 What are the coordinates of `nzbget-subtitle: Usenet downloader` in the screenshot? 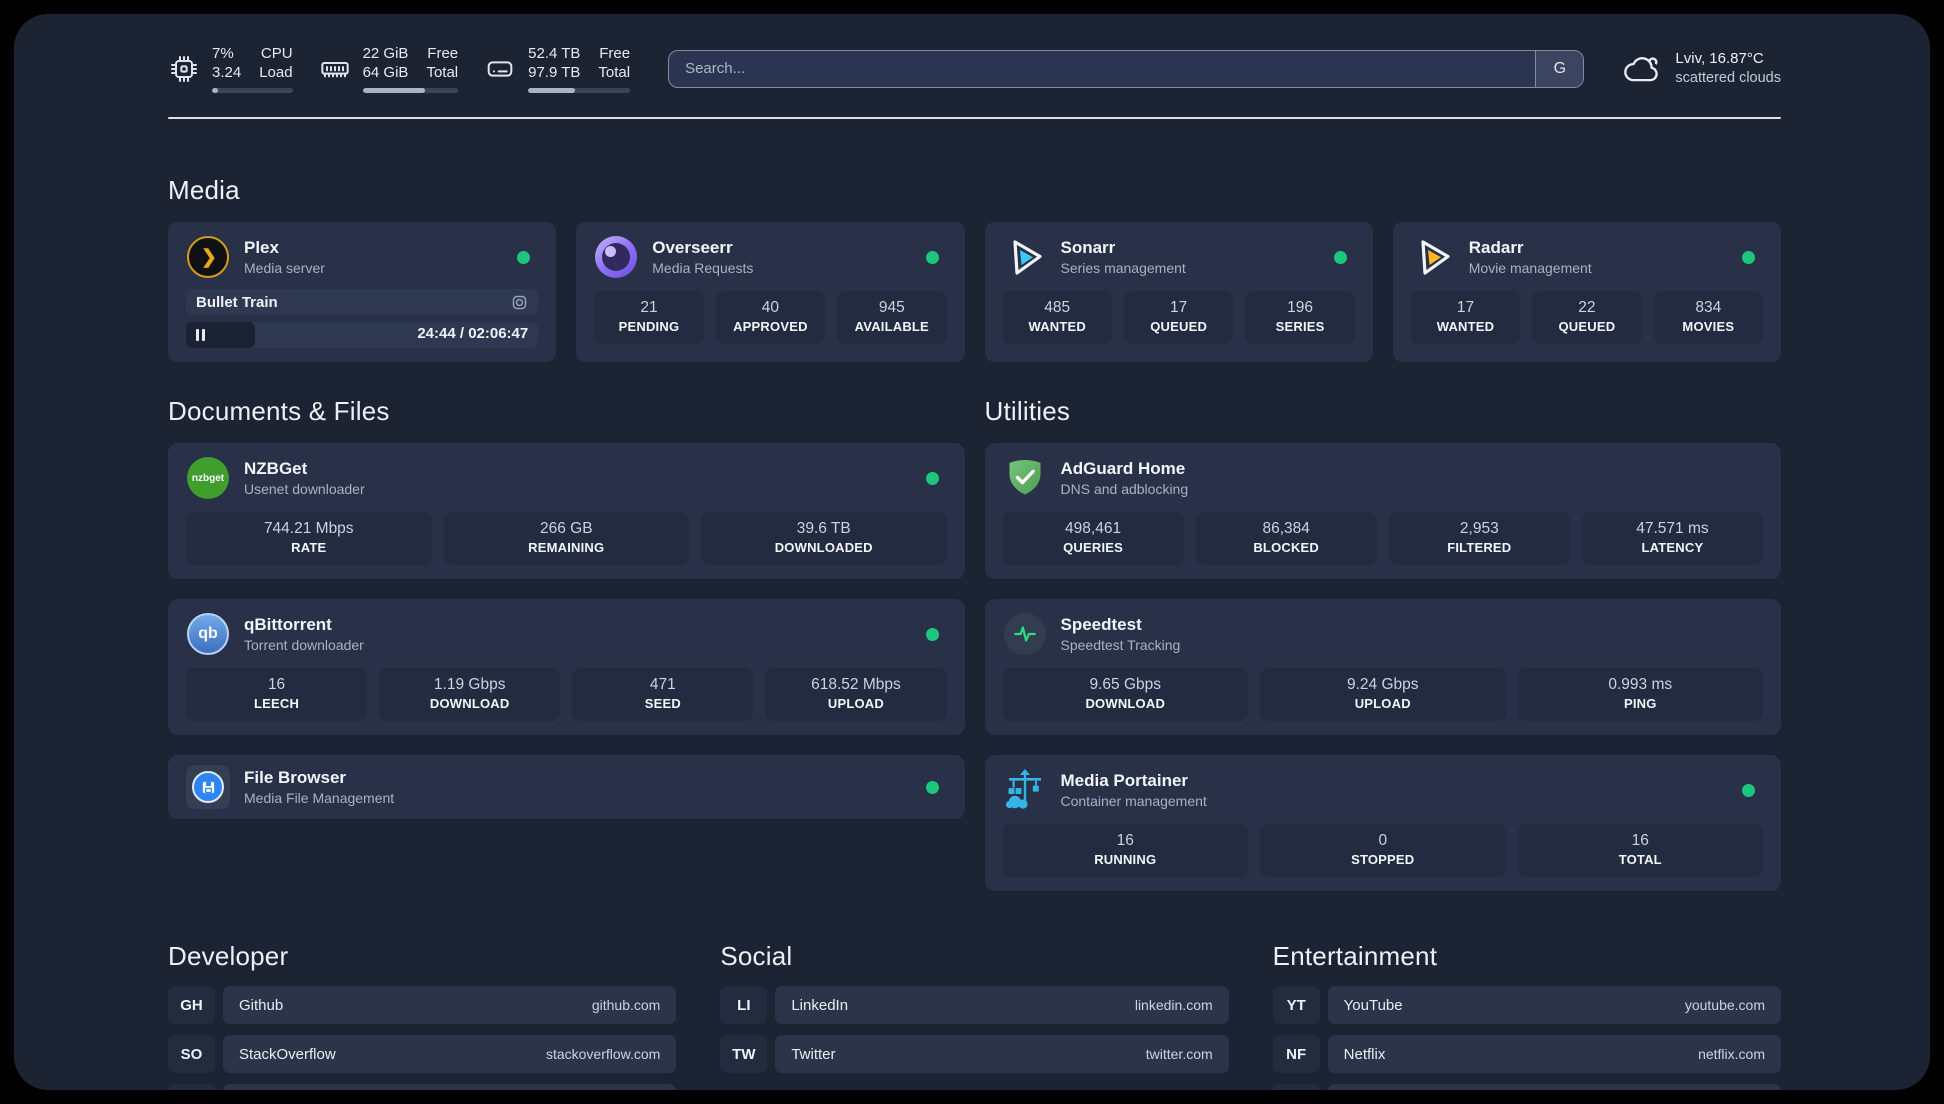 It's located at (304, 489).